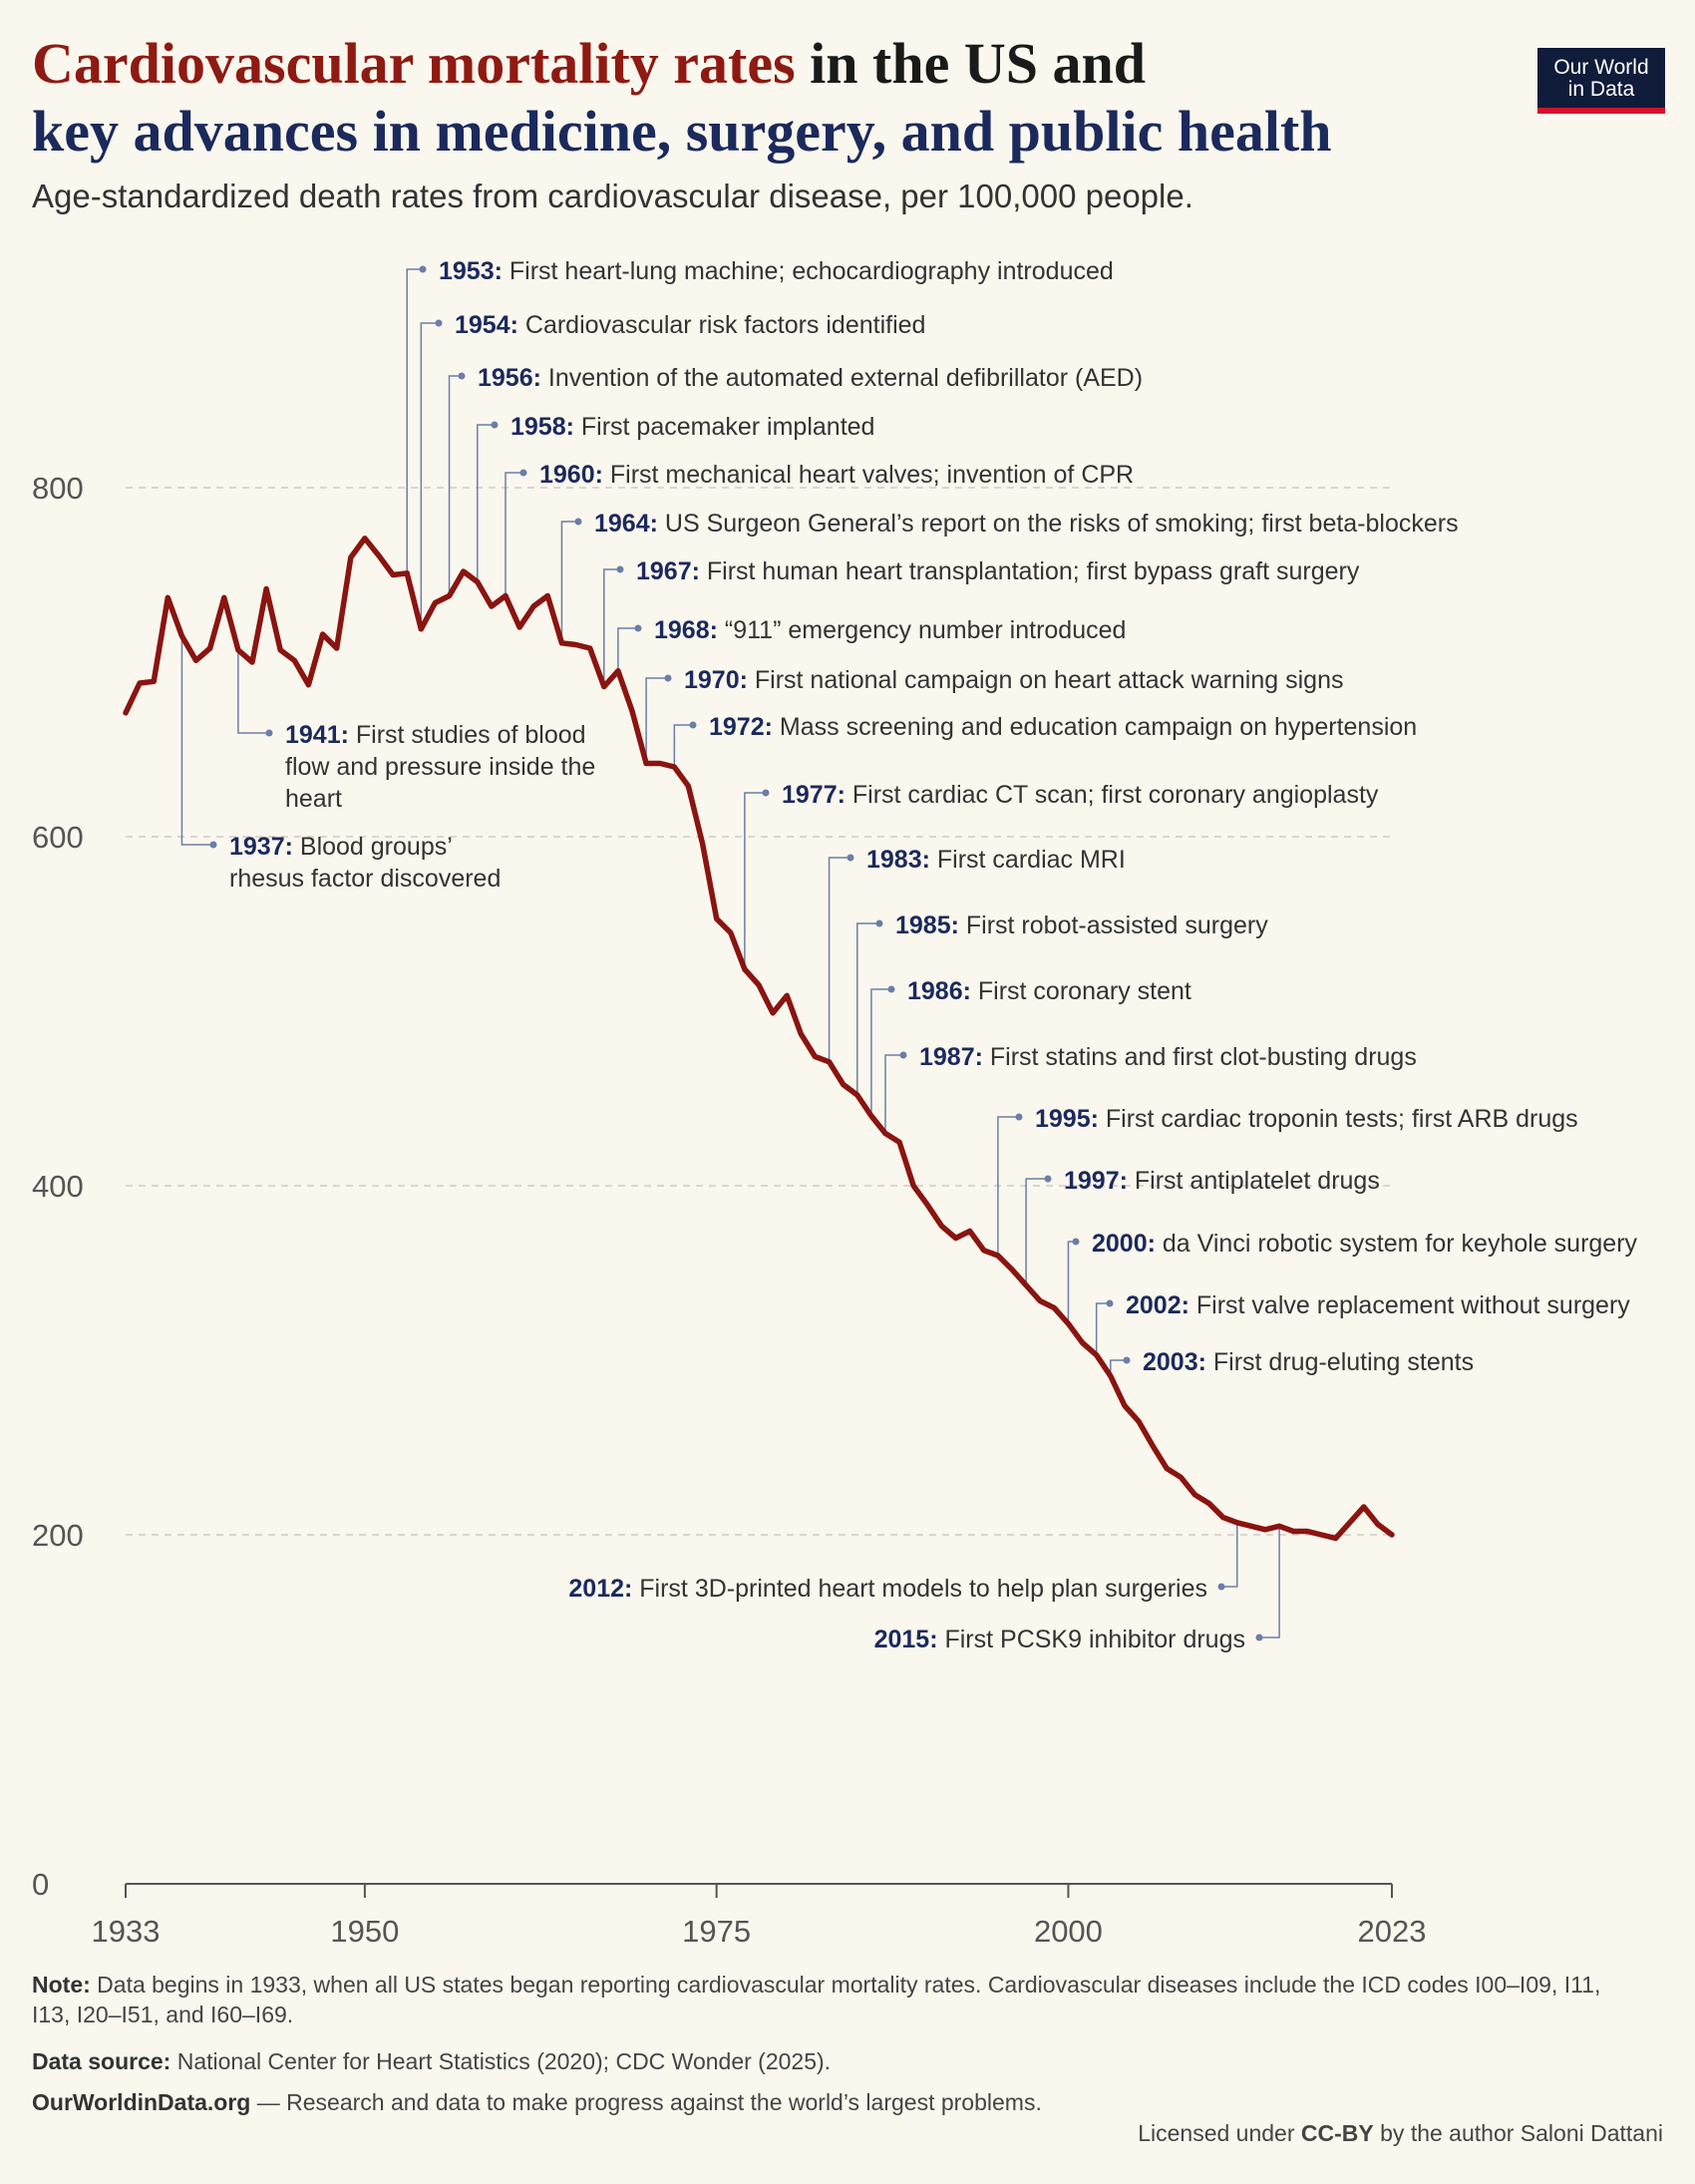 The height and width of the screenshot is (2184, 1695). I want to click on annotation-text: 1958: First pacemaker implanted, so click(692, 427).